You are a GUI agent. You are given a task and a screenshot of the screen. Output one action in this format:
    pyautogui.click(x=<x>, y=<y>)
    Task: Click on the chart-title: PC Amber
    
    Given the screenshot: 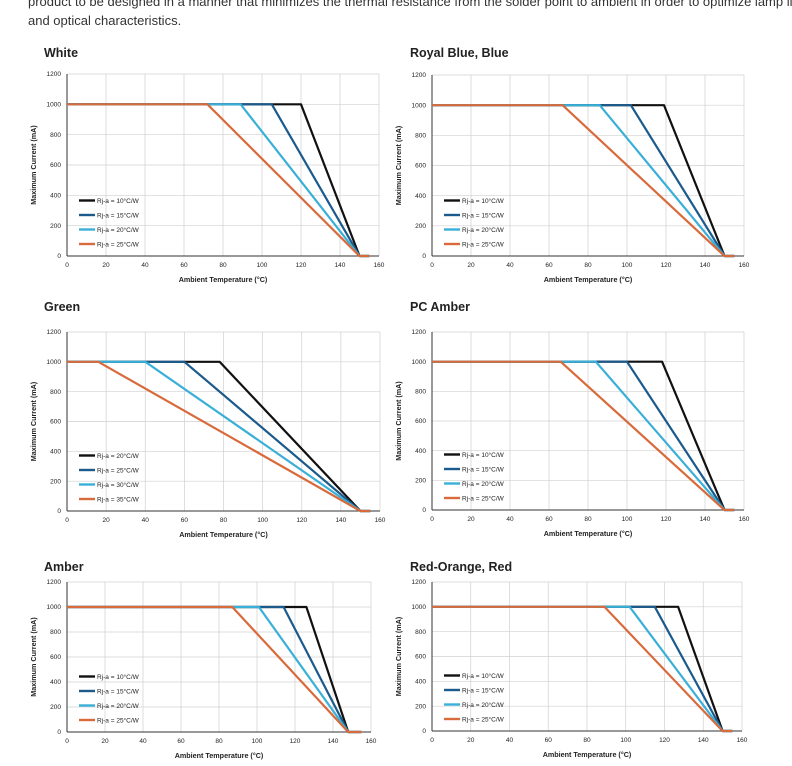 What is the action you would take?
    pyautogui.click(x=440, y=307)
    